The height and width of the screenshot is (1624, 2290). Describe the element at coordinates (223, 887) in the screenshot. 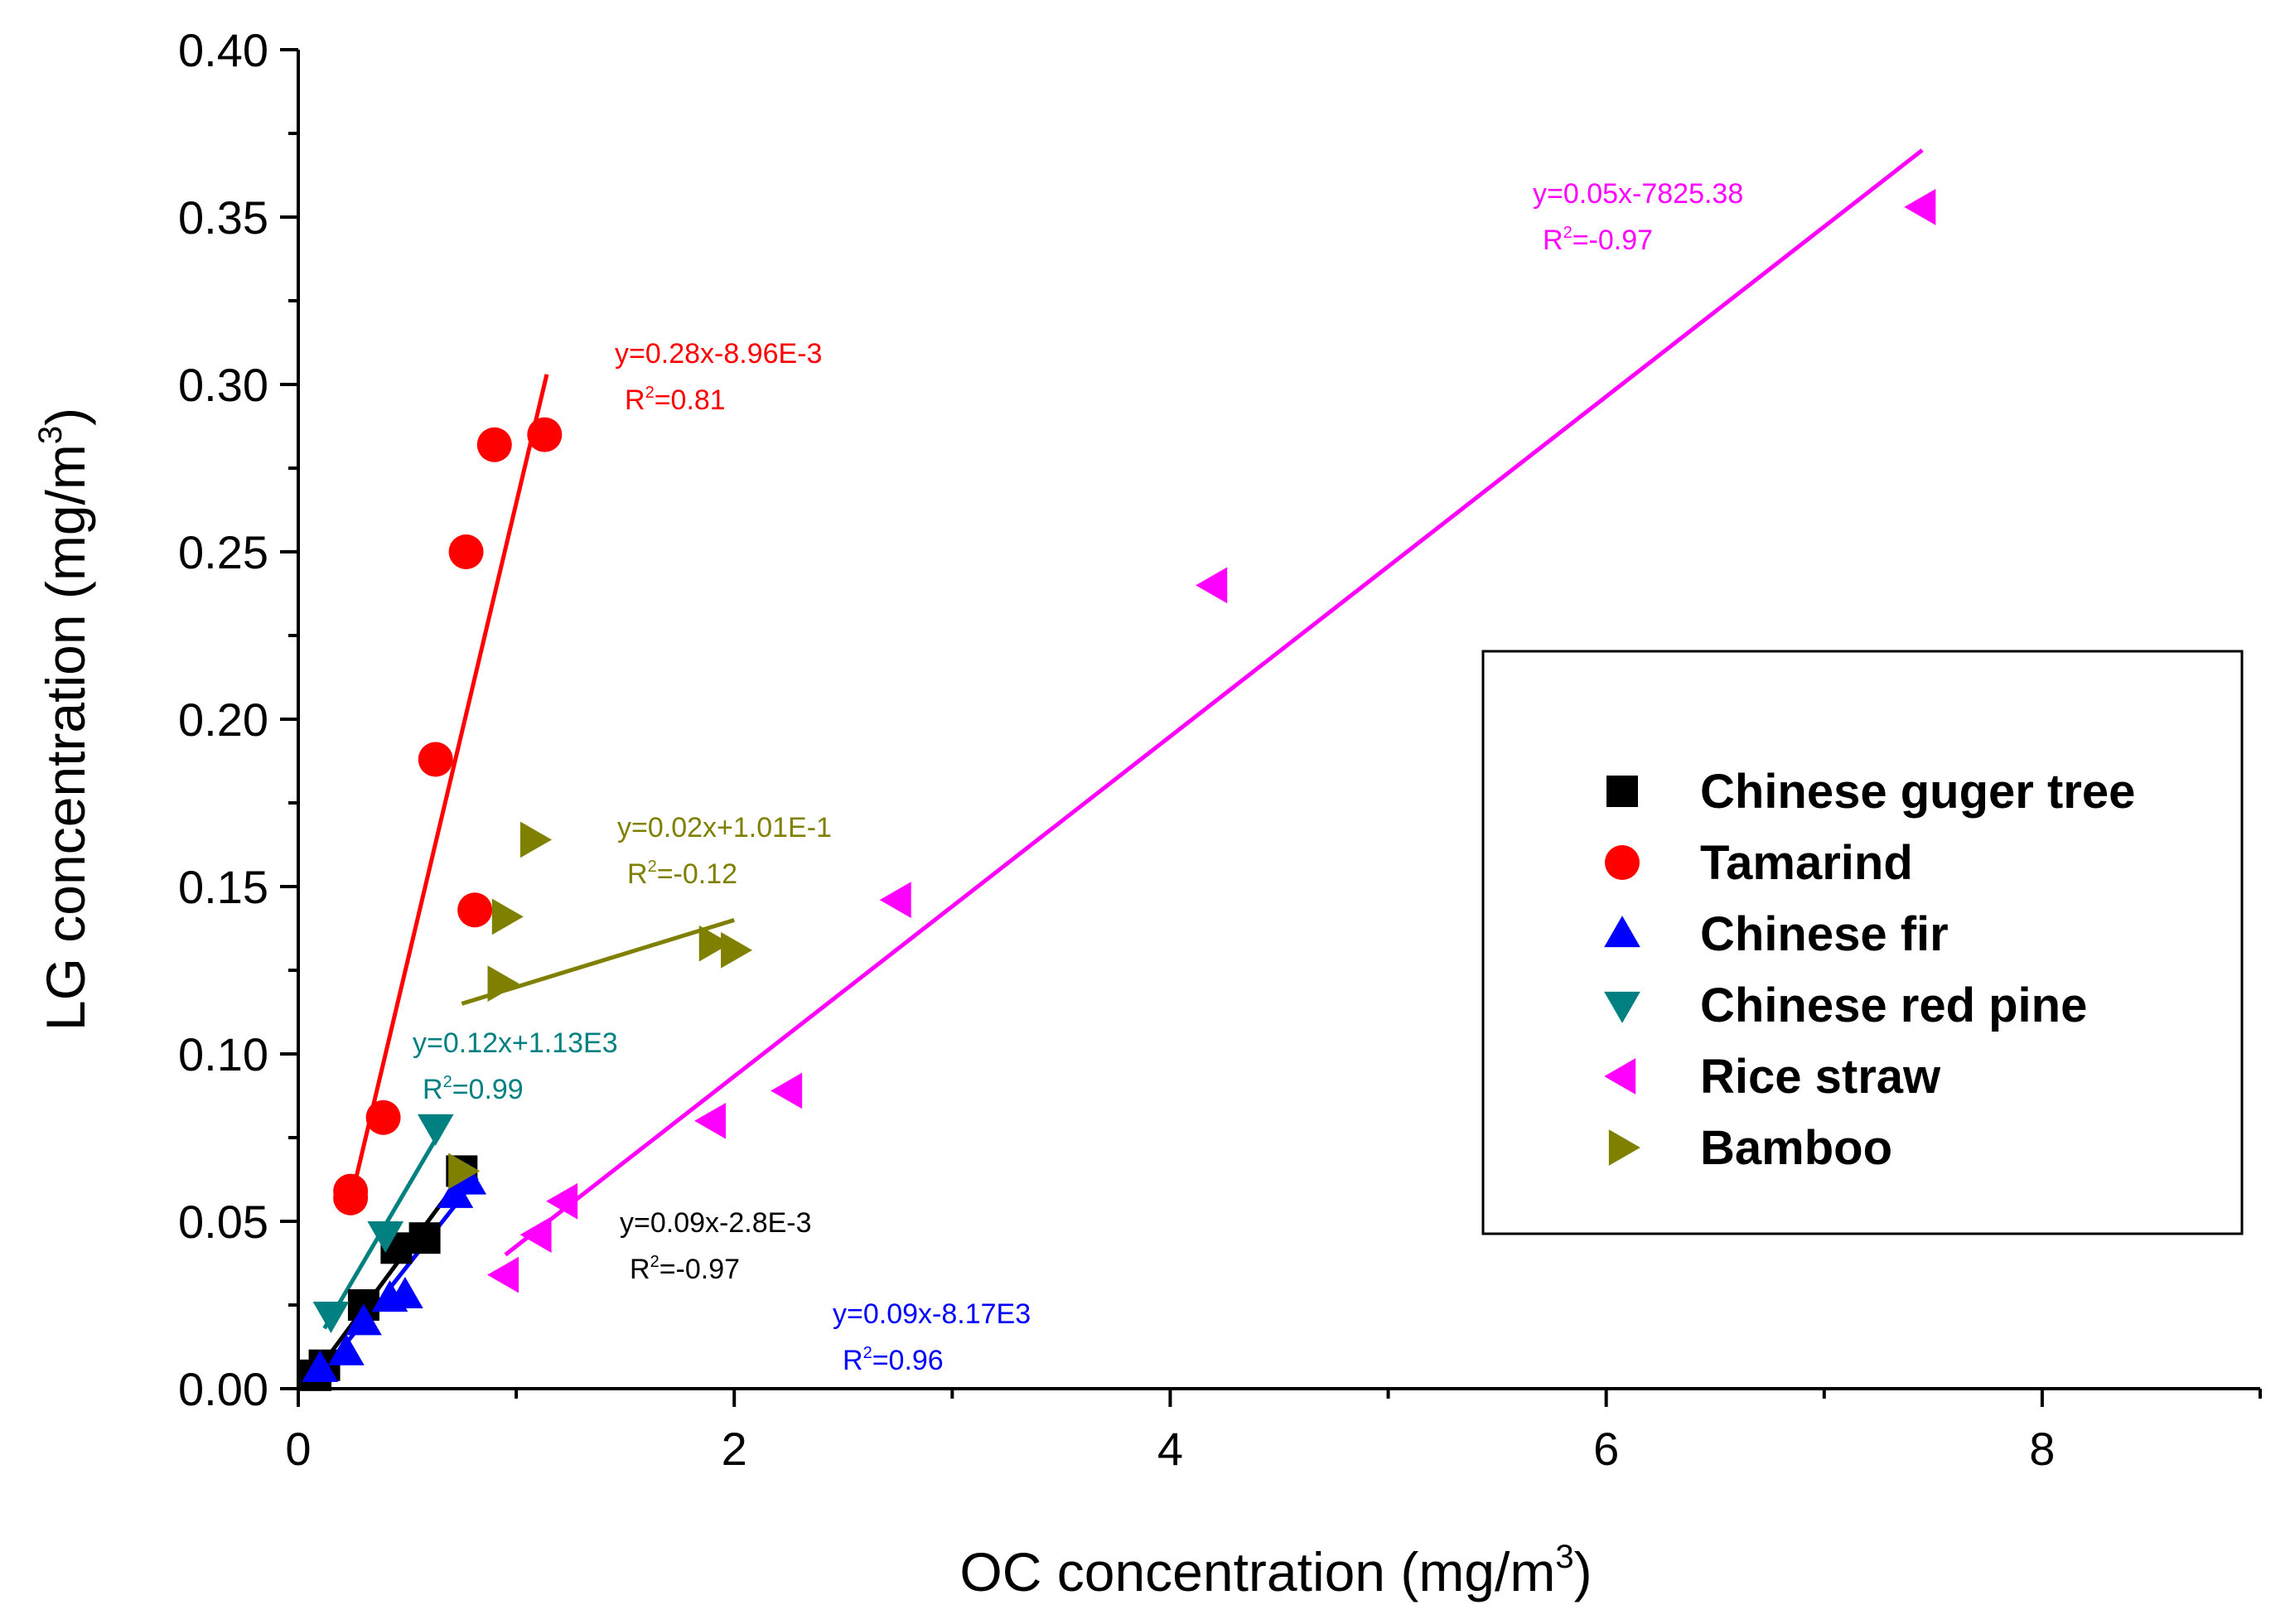

I see `y-tick-label: 0.15` at that location.